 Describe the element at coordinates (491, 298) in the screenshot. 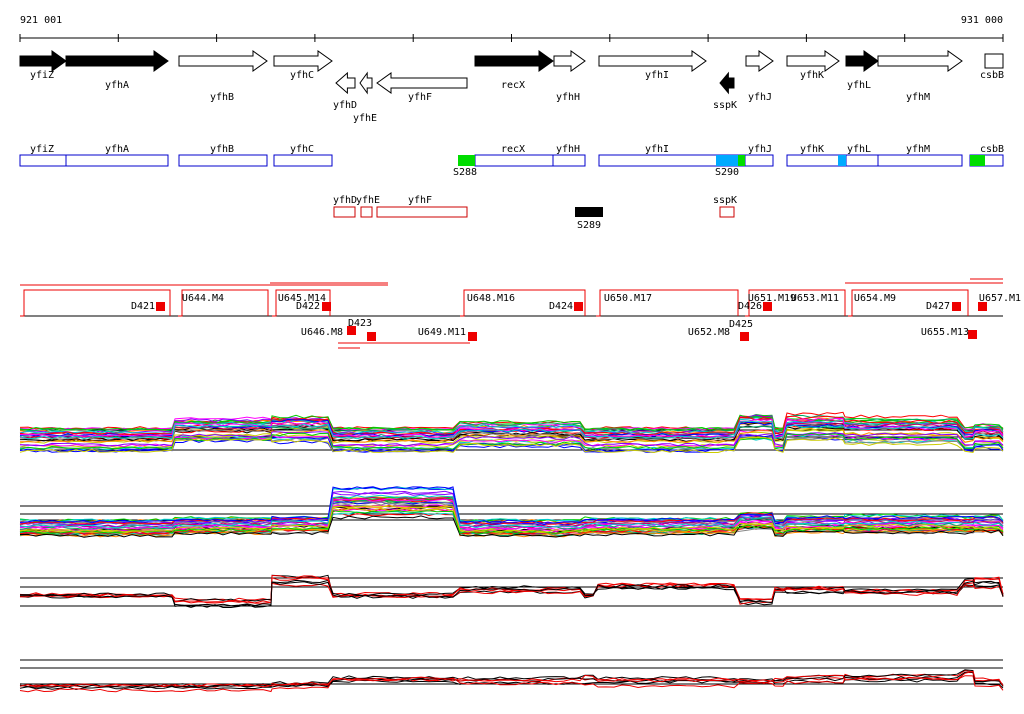

I see `transcript-label: U648.M16` at that location.